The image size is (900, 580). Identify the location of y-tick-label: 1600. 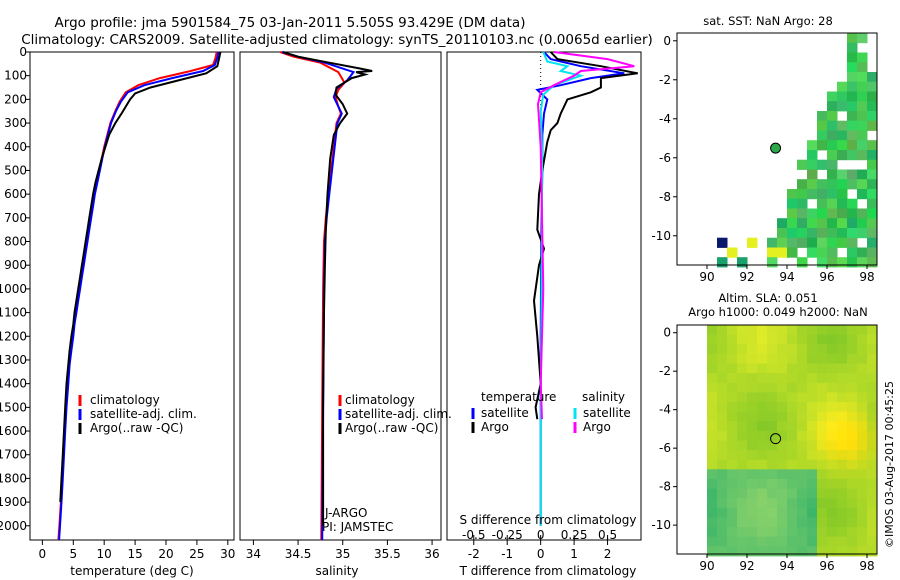
(13, 431).